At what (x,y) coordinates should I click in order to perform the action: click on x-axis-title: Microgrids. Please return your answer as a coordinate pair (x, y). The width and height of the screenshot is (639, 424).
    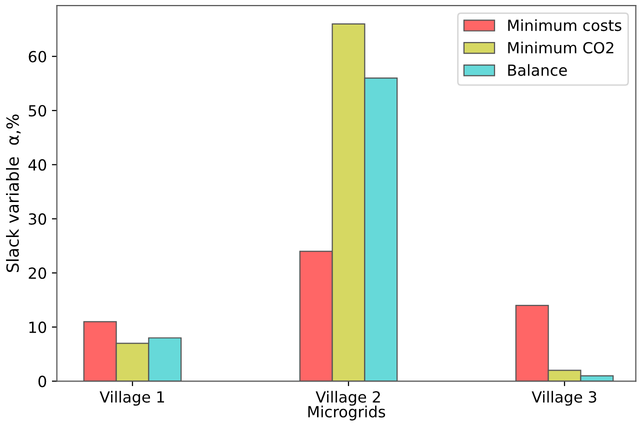
    Looking at the image, I should click on (347, 413).